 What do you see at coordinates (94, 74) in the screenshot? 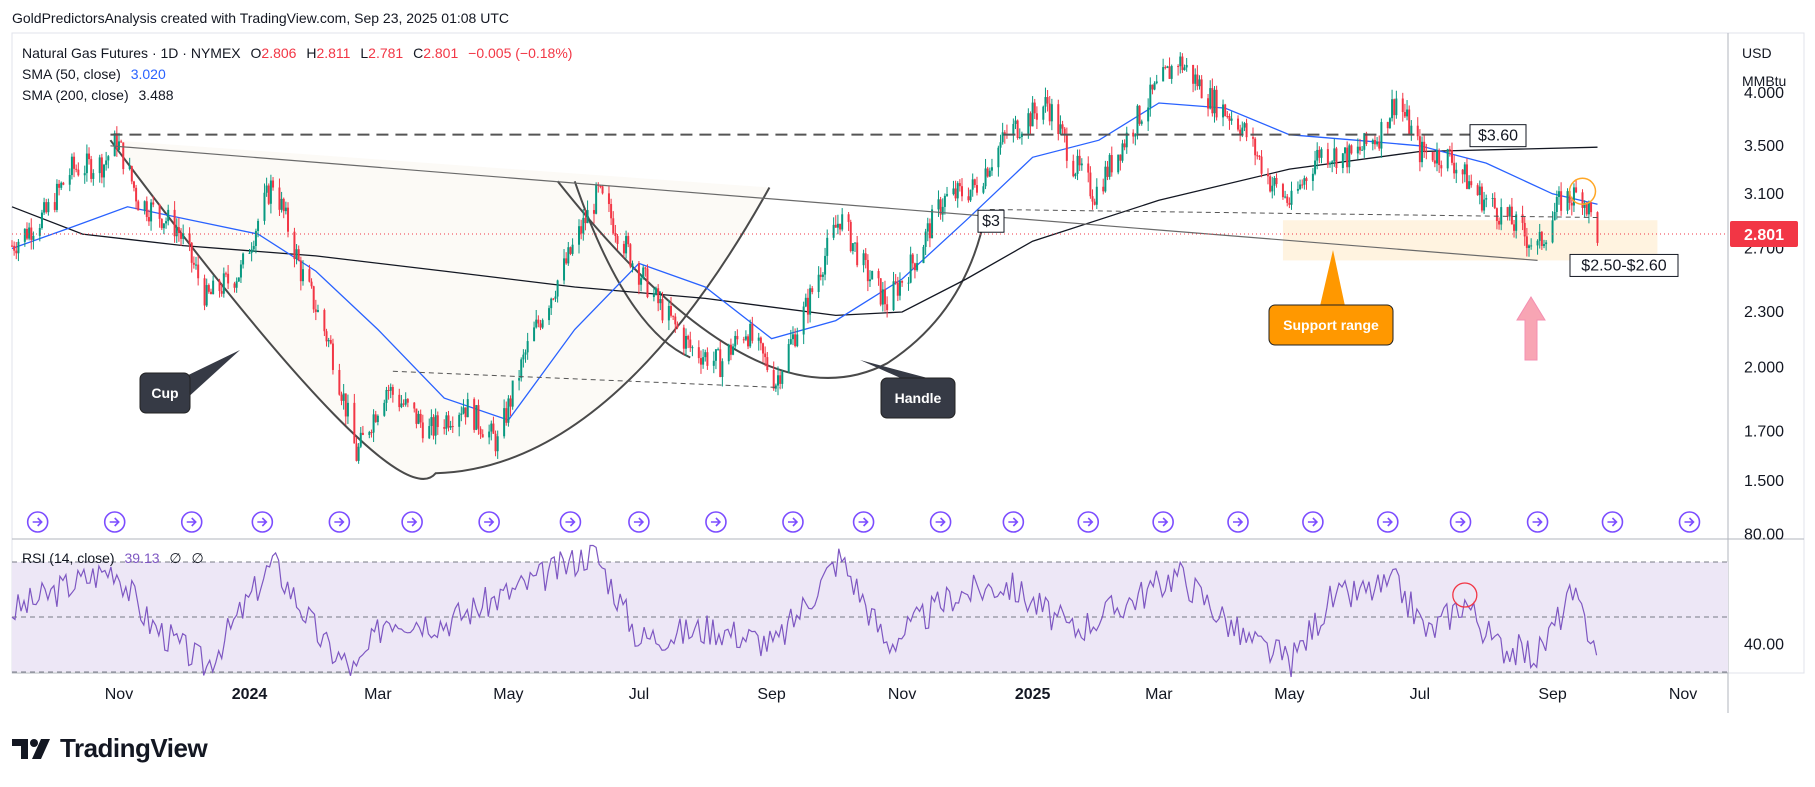
I see `legend-sma50: SMA (50, close) 3.020` at bounding box center [94, 74].